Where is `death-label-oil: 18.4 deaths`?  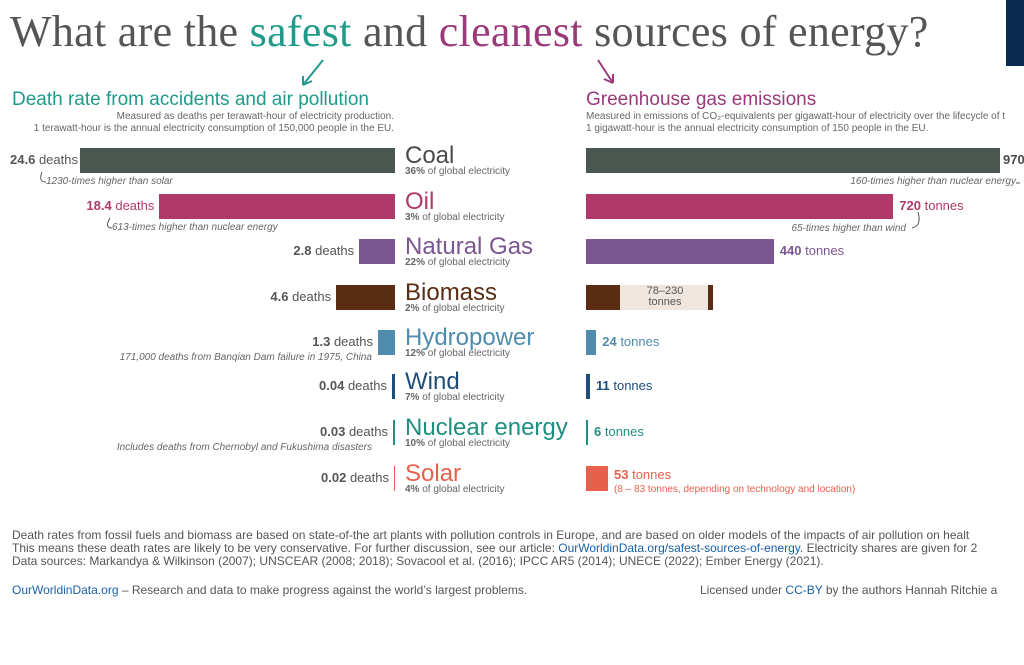 death-label-oil: 18.4 deaths is located at coordinates (120, 205).